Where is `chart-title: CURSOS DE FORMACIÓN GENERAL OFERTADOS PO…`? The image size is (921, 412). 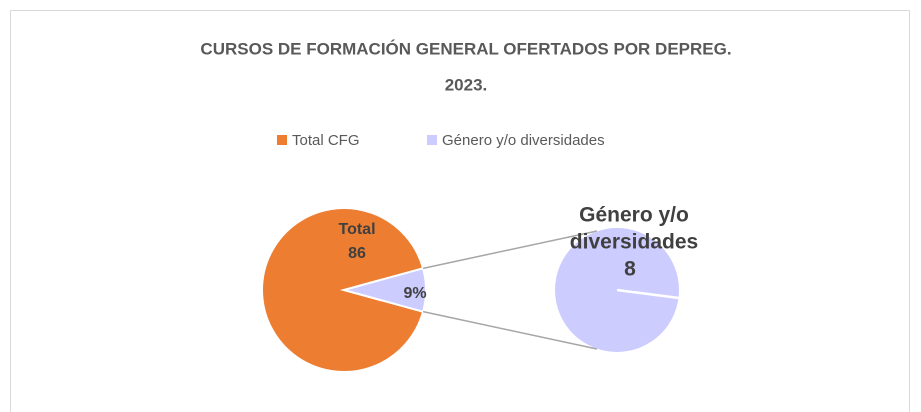 chart-title: CURSOS DE FORMACIÓN GENERAL OFERTADOS PO… is located at coordinates (465, 48).